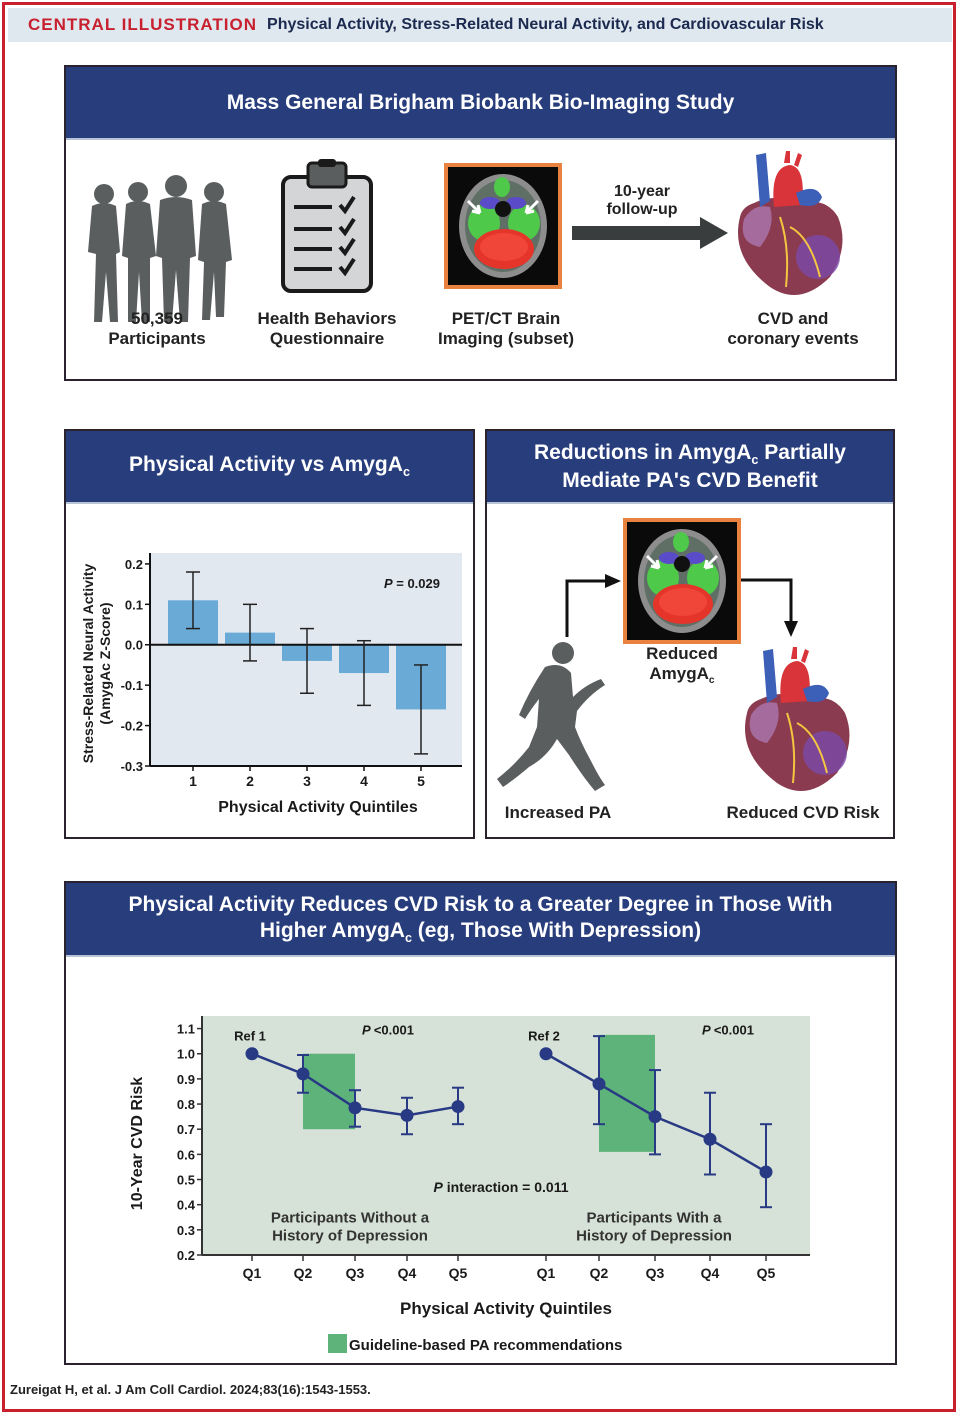  Describe the element at coordinates (802, 452) in the screenshot. I see `mediation-title-l1-end: Partially` at that location.